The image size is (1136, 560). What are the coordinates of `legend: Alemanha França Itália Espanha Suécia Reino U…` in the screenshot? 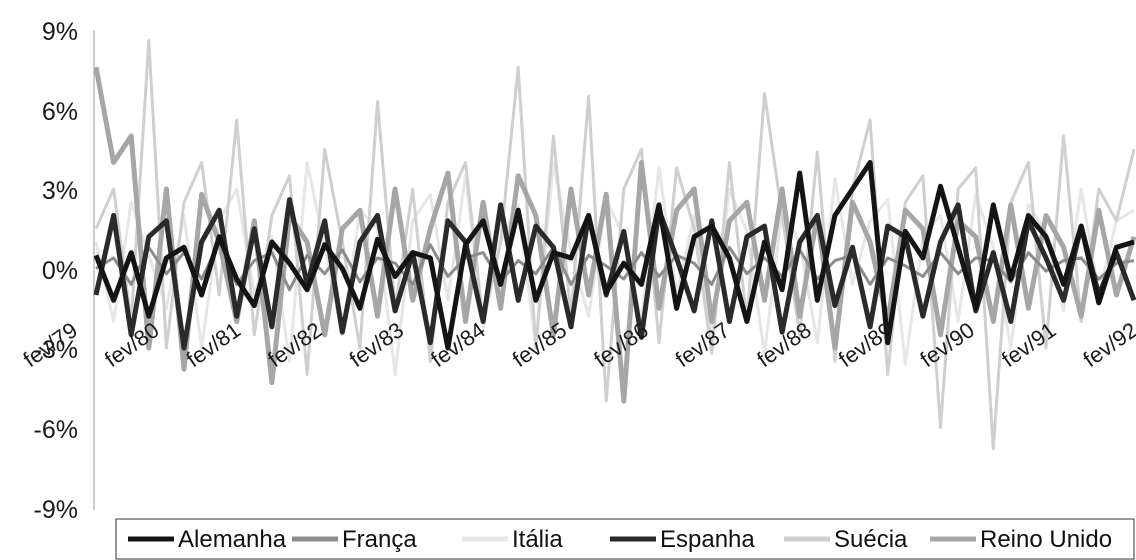 It's located at (625, 539).